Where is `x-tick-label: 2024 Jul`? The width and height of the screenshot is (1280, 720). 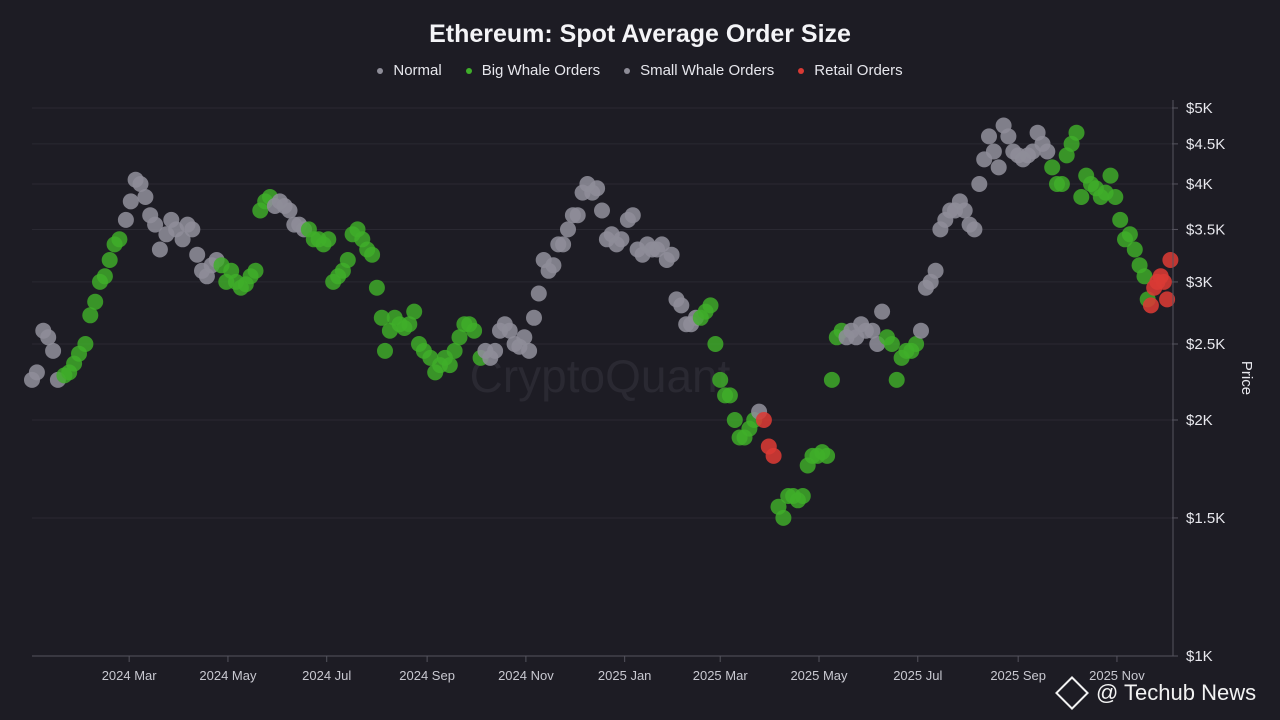
x-tick-label: 2024 Jul is located at coordinates (326, 675).